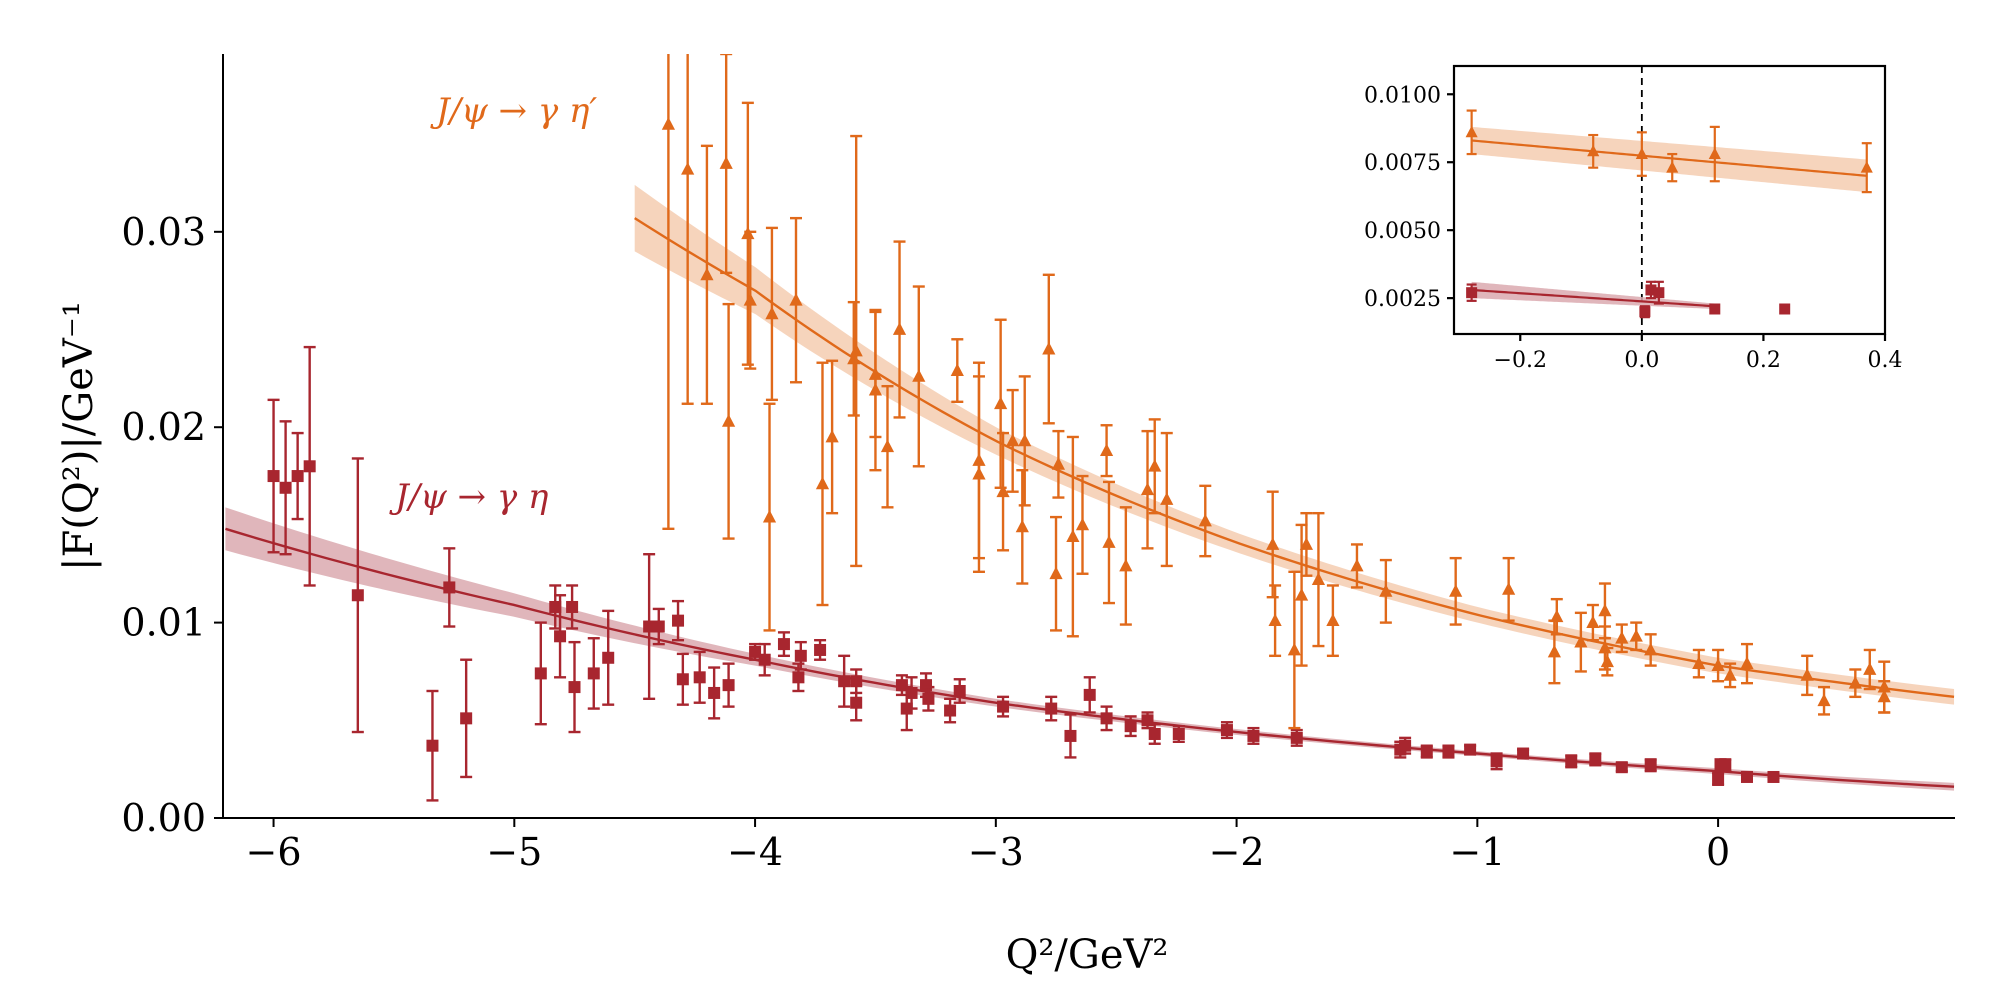  What do you see at coordinates (1763, 360) in the screenshot?
I see `x-tick-label: 0.2` at bounding box center [1763, 360].